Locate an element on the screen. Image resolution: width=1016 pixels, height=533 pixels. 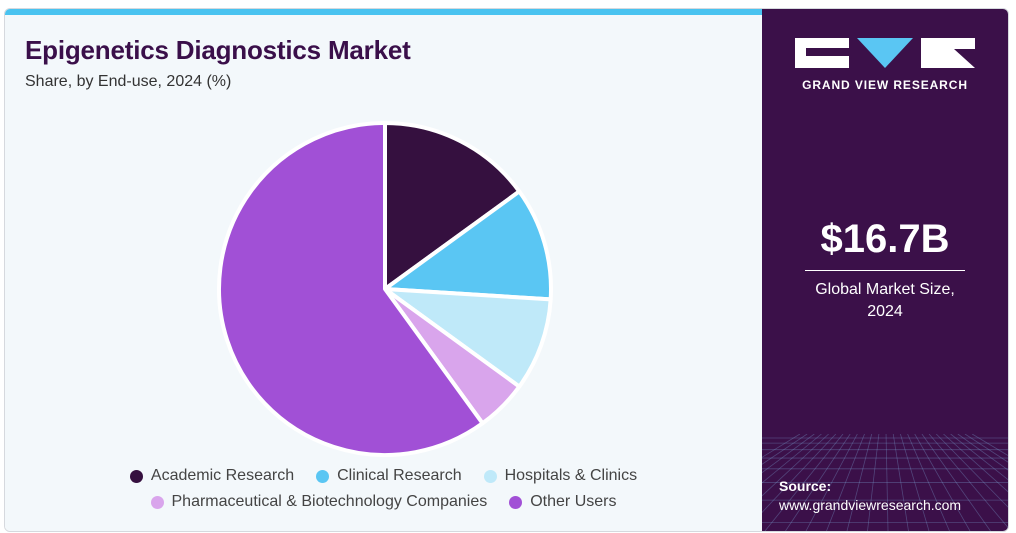
decorative-grid-background is located at coordinates (885, 482).